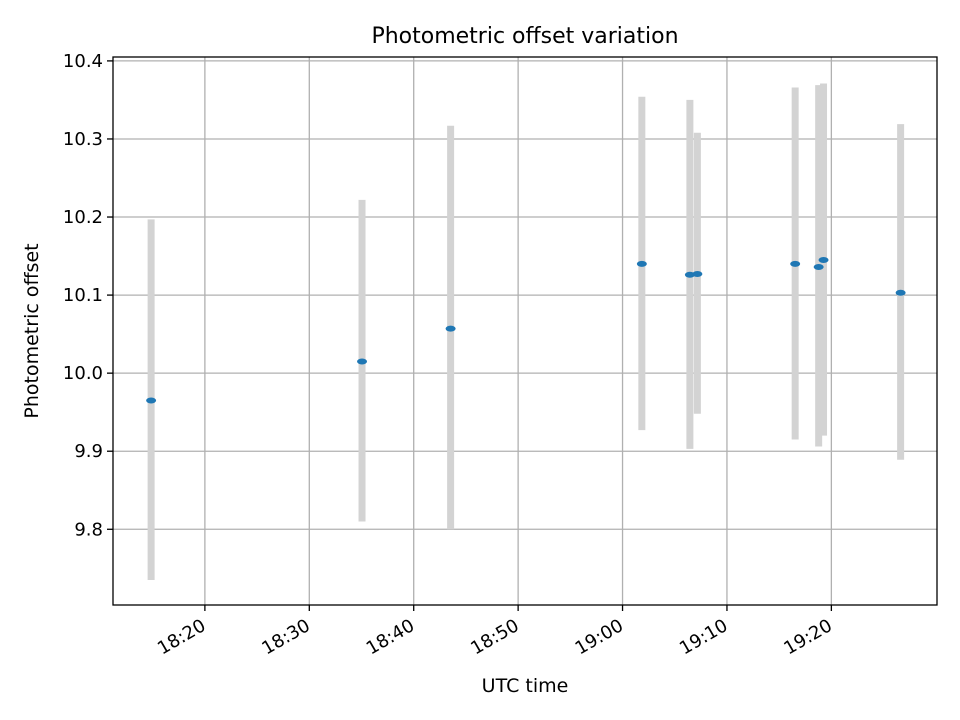 Image resolution: width=960 pixels, height=720 pixels. What do you see at coordinates (83, 217) in the screenshot?
I see `y-tick-label: 10.2` at bounding box center [83, 217].